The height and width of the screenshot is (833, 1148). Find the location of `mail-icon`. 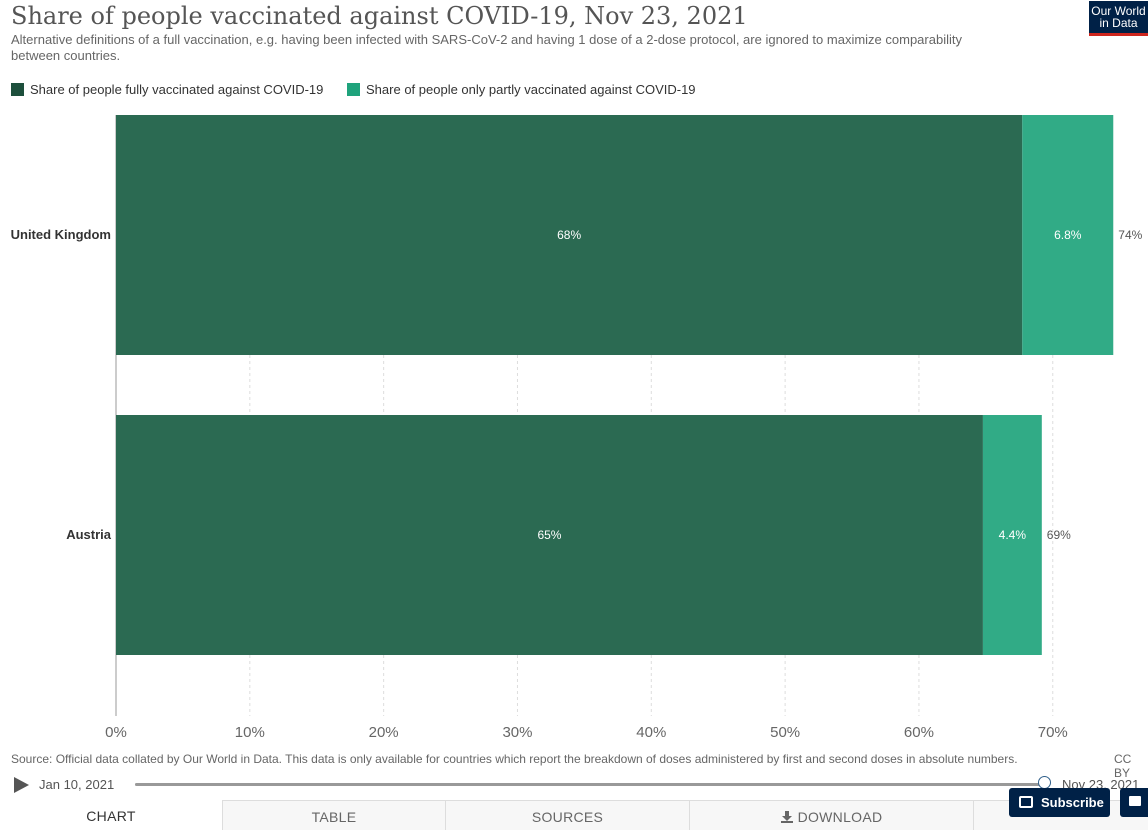

mail-icon is located at coordinates (1026, 802).